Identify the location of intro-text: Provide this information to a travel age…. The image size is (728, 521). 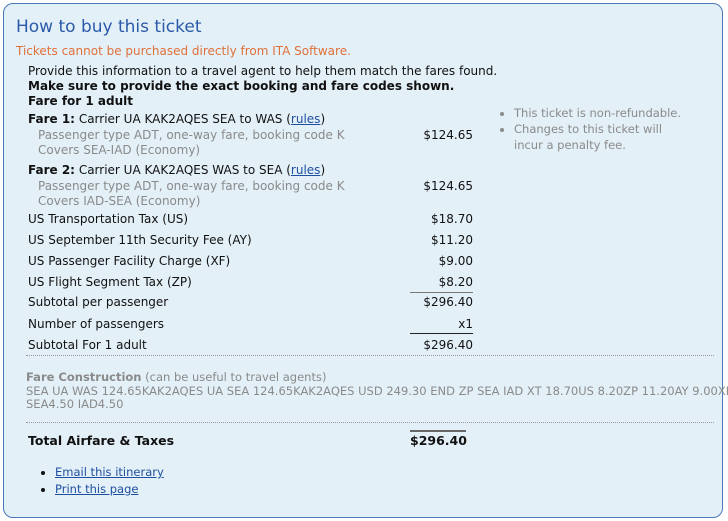
(263, 71).